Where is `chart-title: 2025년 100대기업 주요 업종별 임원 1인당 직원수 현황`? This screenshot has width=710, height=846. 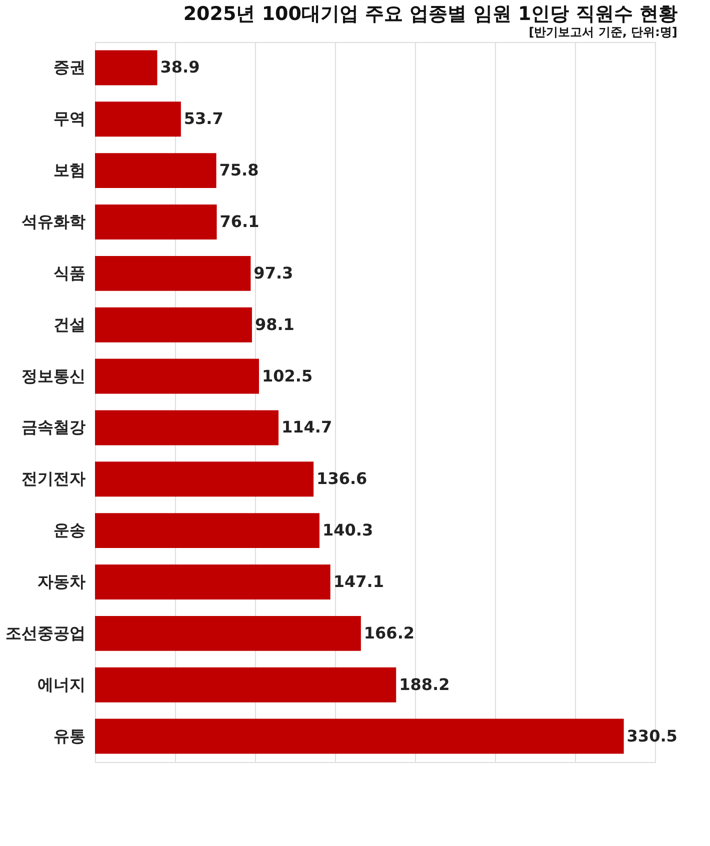
chart-title: 2025년 100대기업 주요 업종별 임원 1인당 직원수 현황 is located at coordinates (430, 14).